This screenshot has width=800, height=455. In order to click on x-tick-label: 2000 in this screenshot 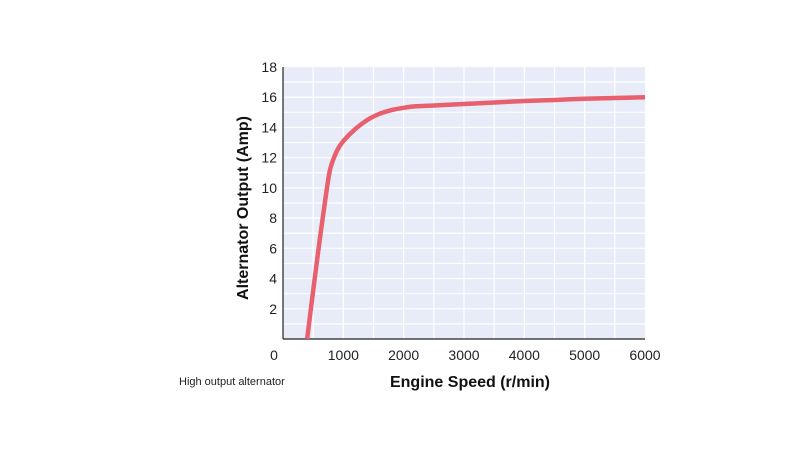, I will do `click(403, 355)`.